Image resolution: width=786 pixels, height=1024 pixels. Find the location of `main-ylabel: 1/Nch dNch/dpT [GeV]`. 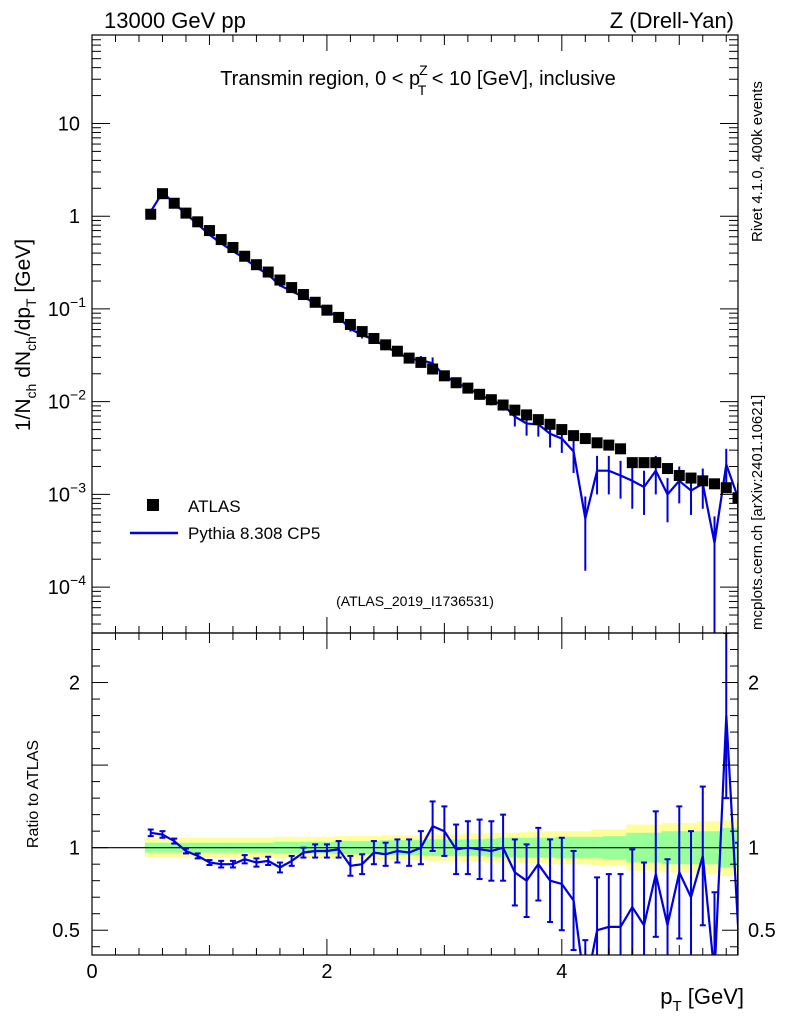

main-ylabel: 1/Nch dNch/dpT [GeV] is located at coordinates (25, 335).